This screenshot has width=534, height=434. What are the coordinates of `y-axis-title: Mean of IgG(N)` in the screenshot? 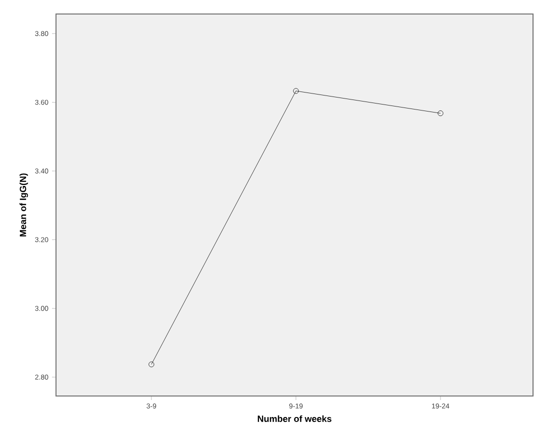 It's located at (24, 204).